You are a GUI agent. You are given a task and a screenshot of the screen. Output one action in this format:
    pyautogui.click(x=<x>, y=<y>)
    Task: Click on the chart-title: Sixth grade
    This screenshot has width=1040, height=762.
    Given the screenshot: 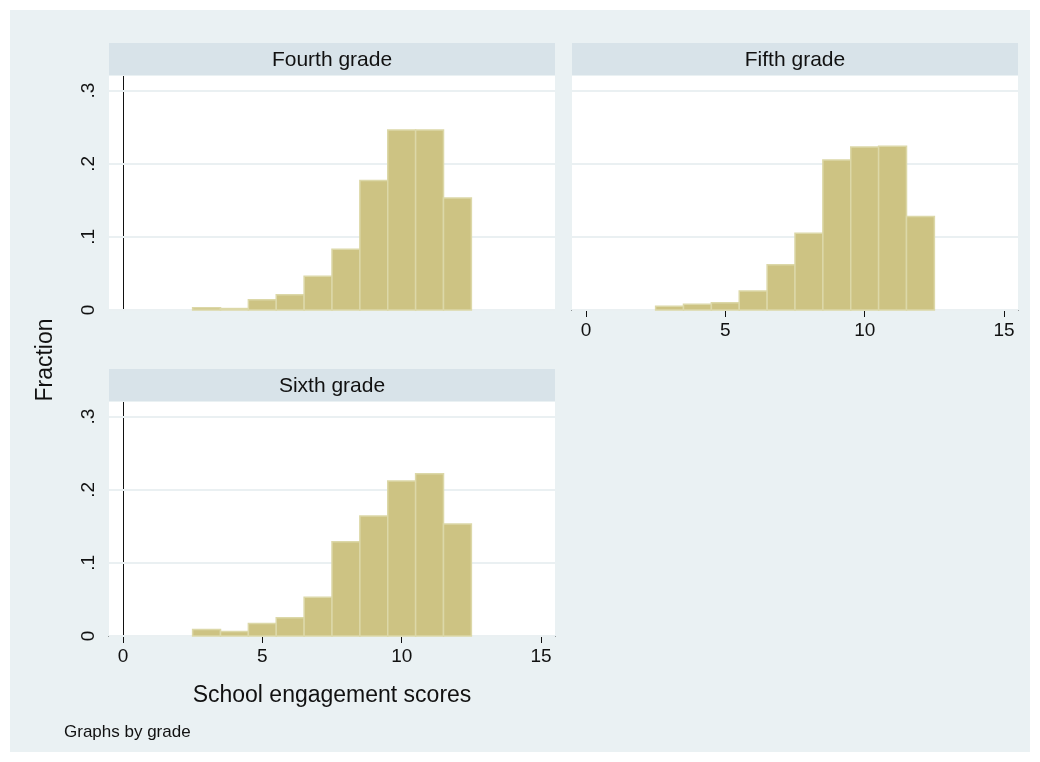 What is the action you would take?
    pyautogui.click(x=332, y=385)
    